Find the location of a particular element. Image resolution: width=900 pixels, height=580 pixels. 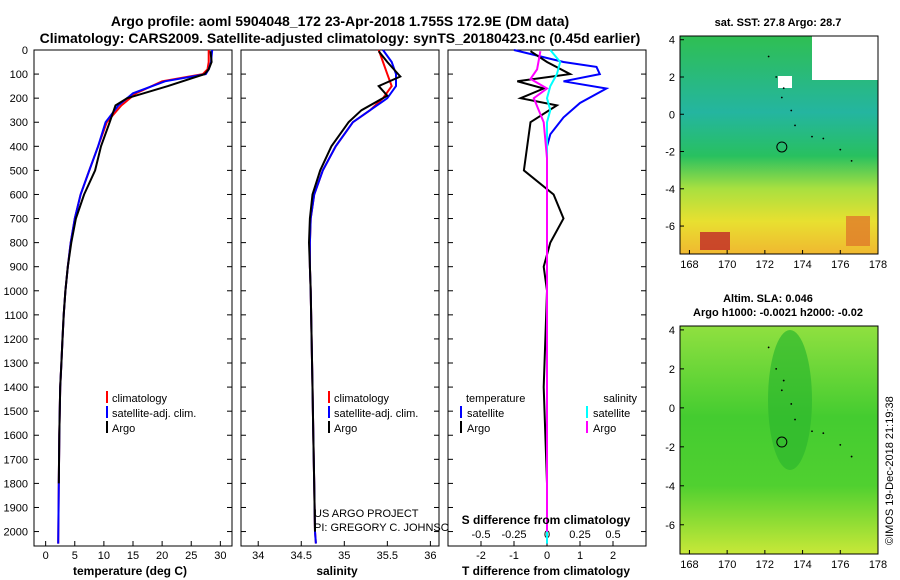

temperature-tick-label: 25 is located at coordinates (191, 556).